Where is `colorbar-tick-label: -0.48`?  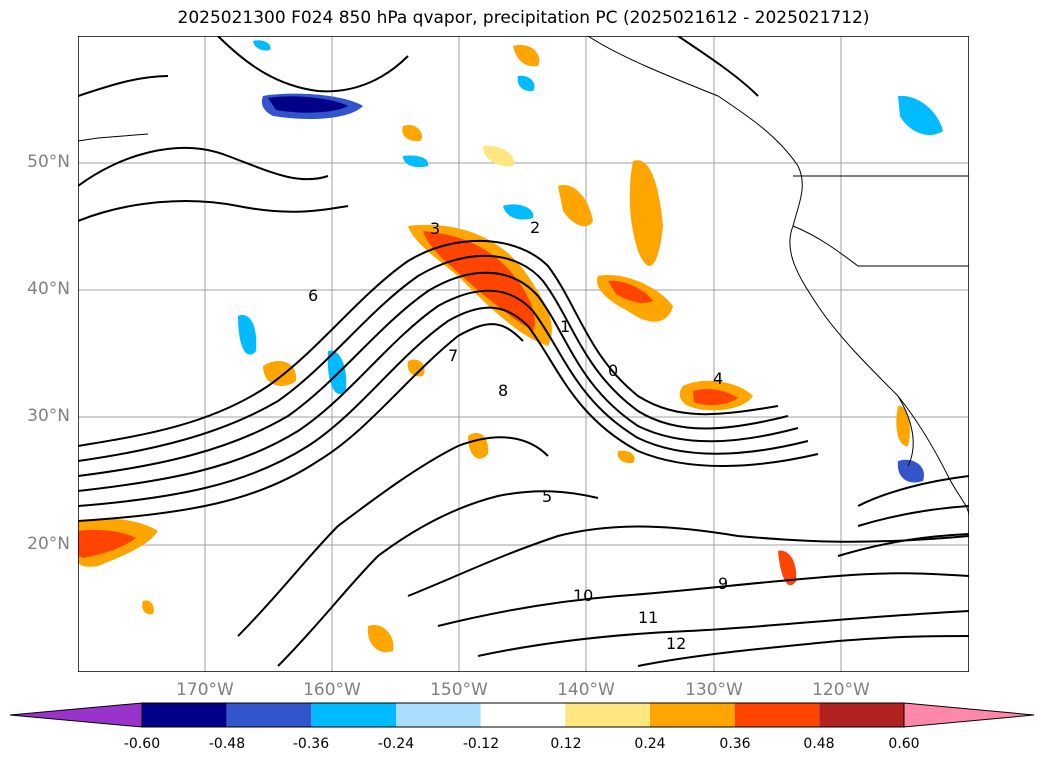 colorbar-tick-label: -0.48 is located at coordinates (227, 744).